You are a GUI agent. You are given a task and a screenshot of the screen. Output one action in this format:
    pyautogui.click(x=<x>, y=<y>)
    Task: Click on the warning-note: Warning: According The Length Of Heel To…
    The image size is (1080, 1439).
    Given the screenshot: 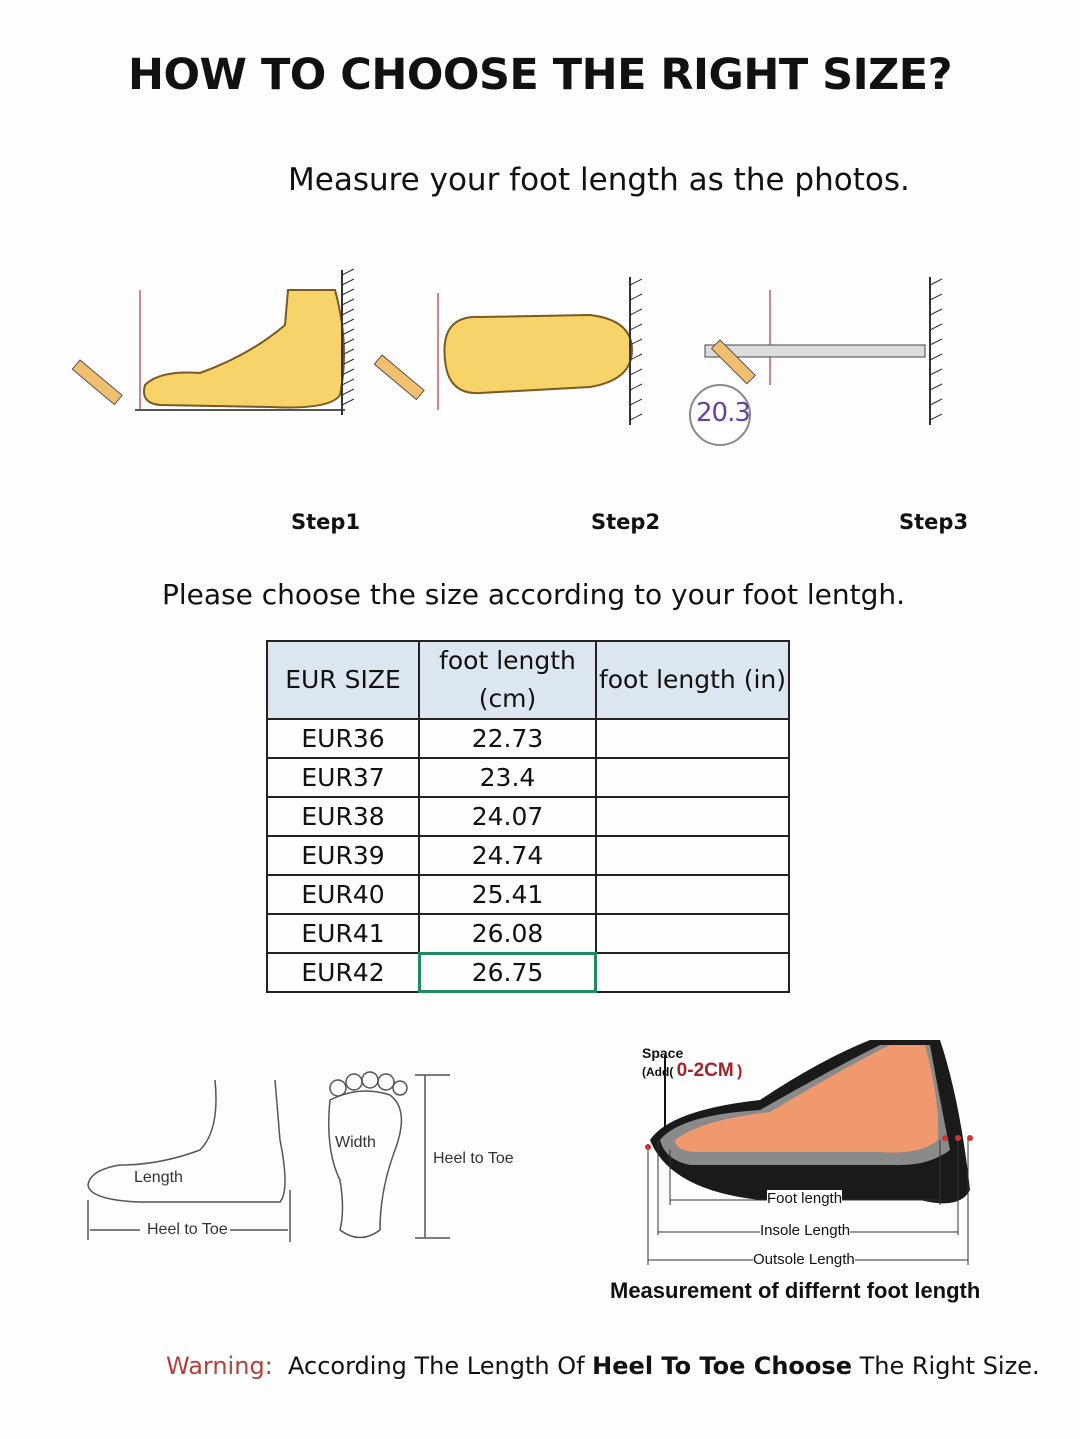 What is the action you would take?
    pyautogui.click(x=603, y=1366)
    